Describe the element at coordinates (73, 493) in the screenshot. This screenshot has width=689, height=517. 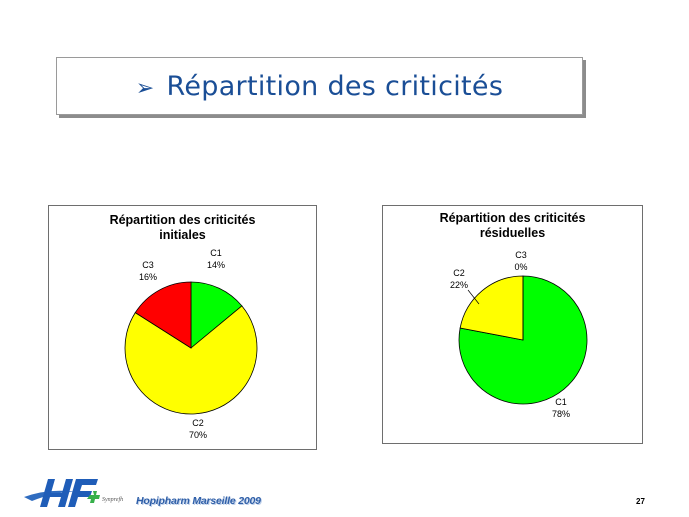
I see `hopipharm-logo: Synprefh` at that location.